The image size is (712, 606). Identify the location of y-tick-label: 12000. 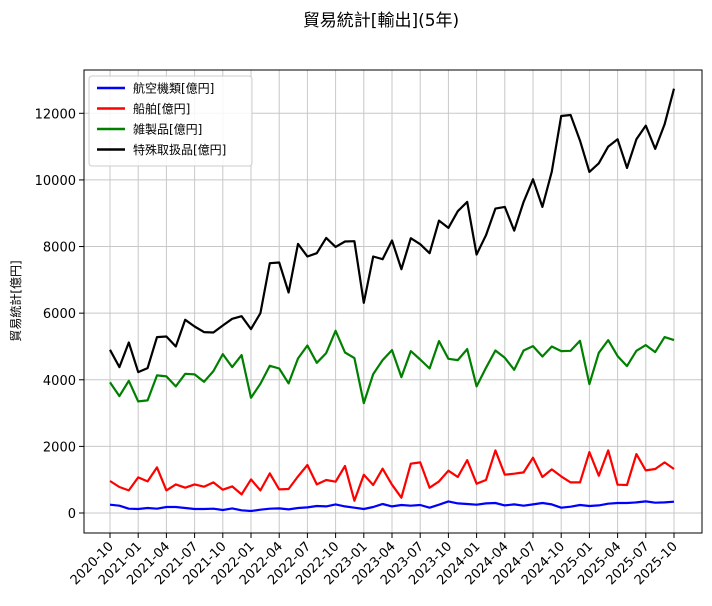
(55, 114).